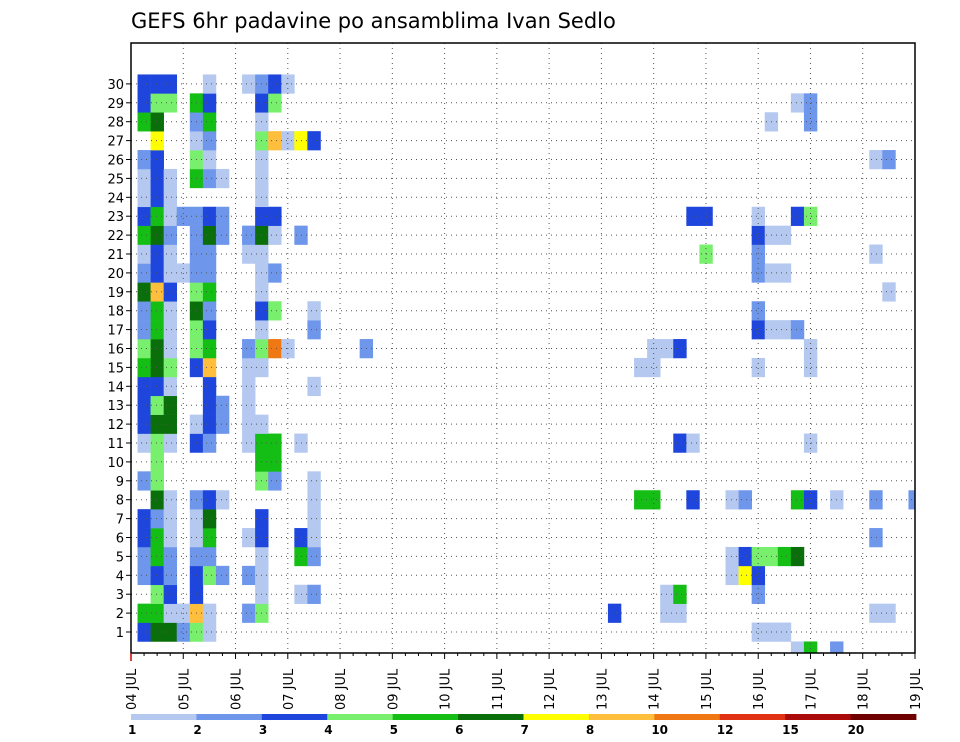 The image size is (960, 742). What do you see at coordinates (115, 161) in the screenshot?
I see `y-tick-label: 26` at bounding box center [115, 161].